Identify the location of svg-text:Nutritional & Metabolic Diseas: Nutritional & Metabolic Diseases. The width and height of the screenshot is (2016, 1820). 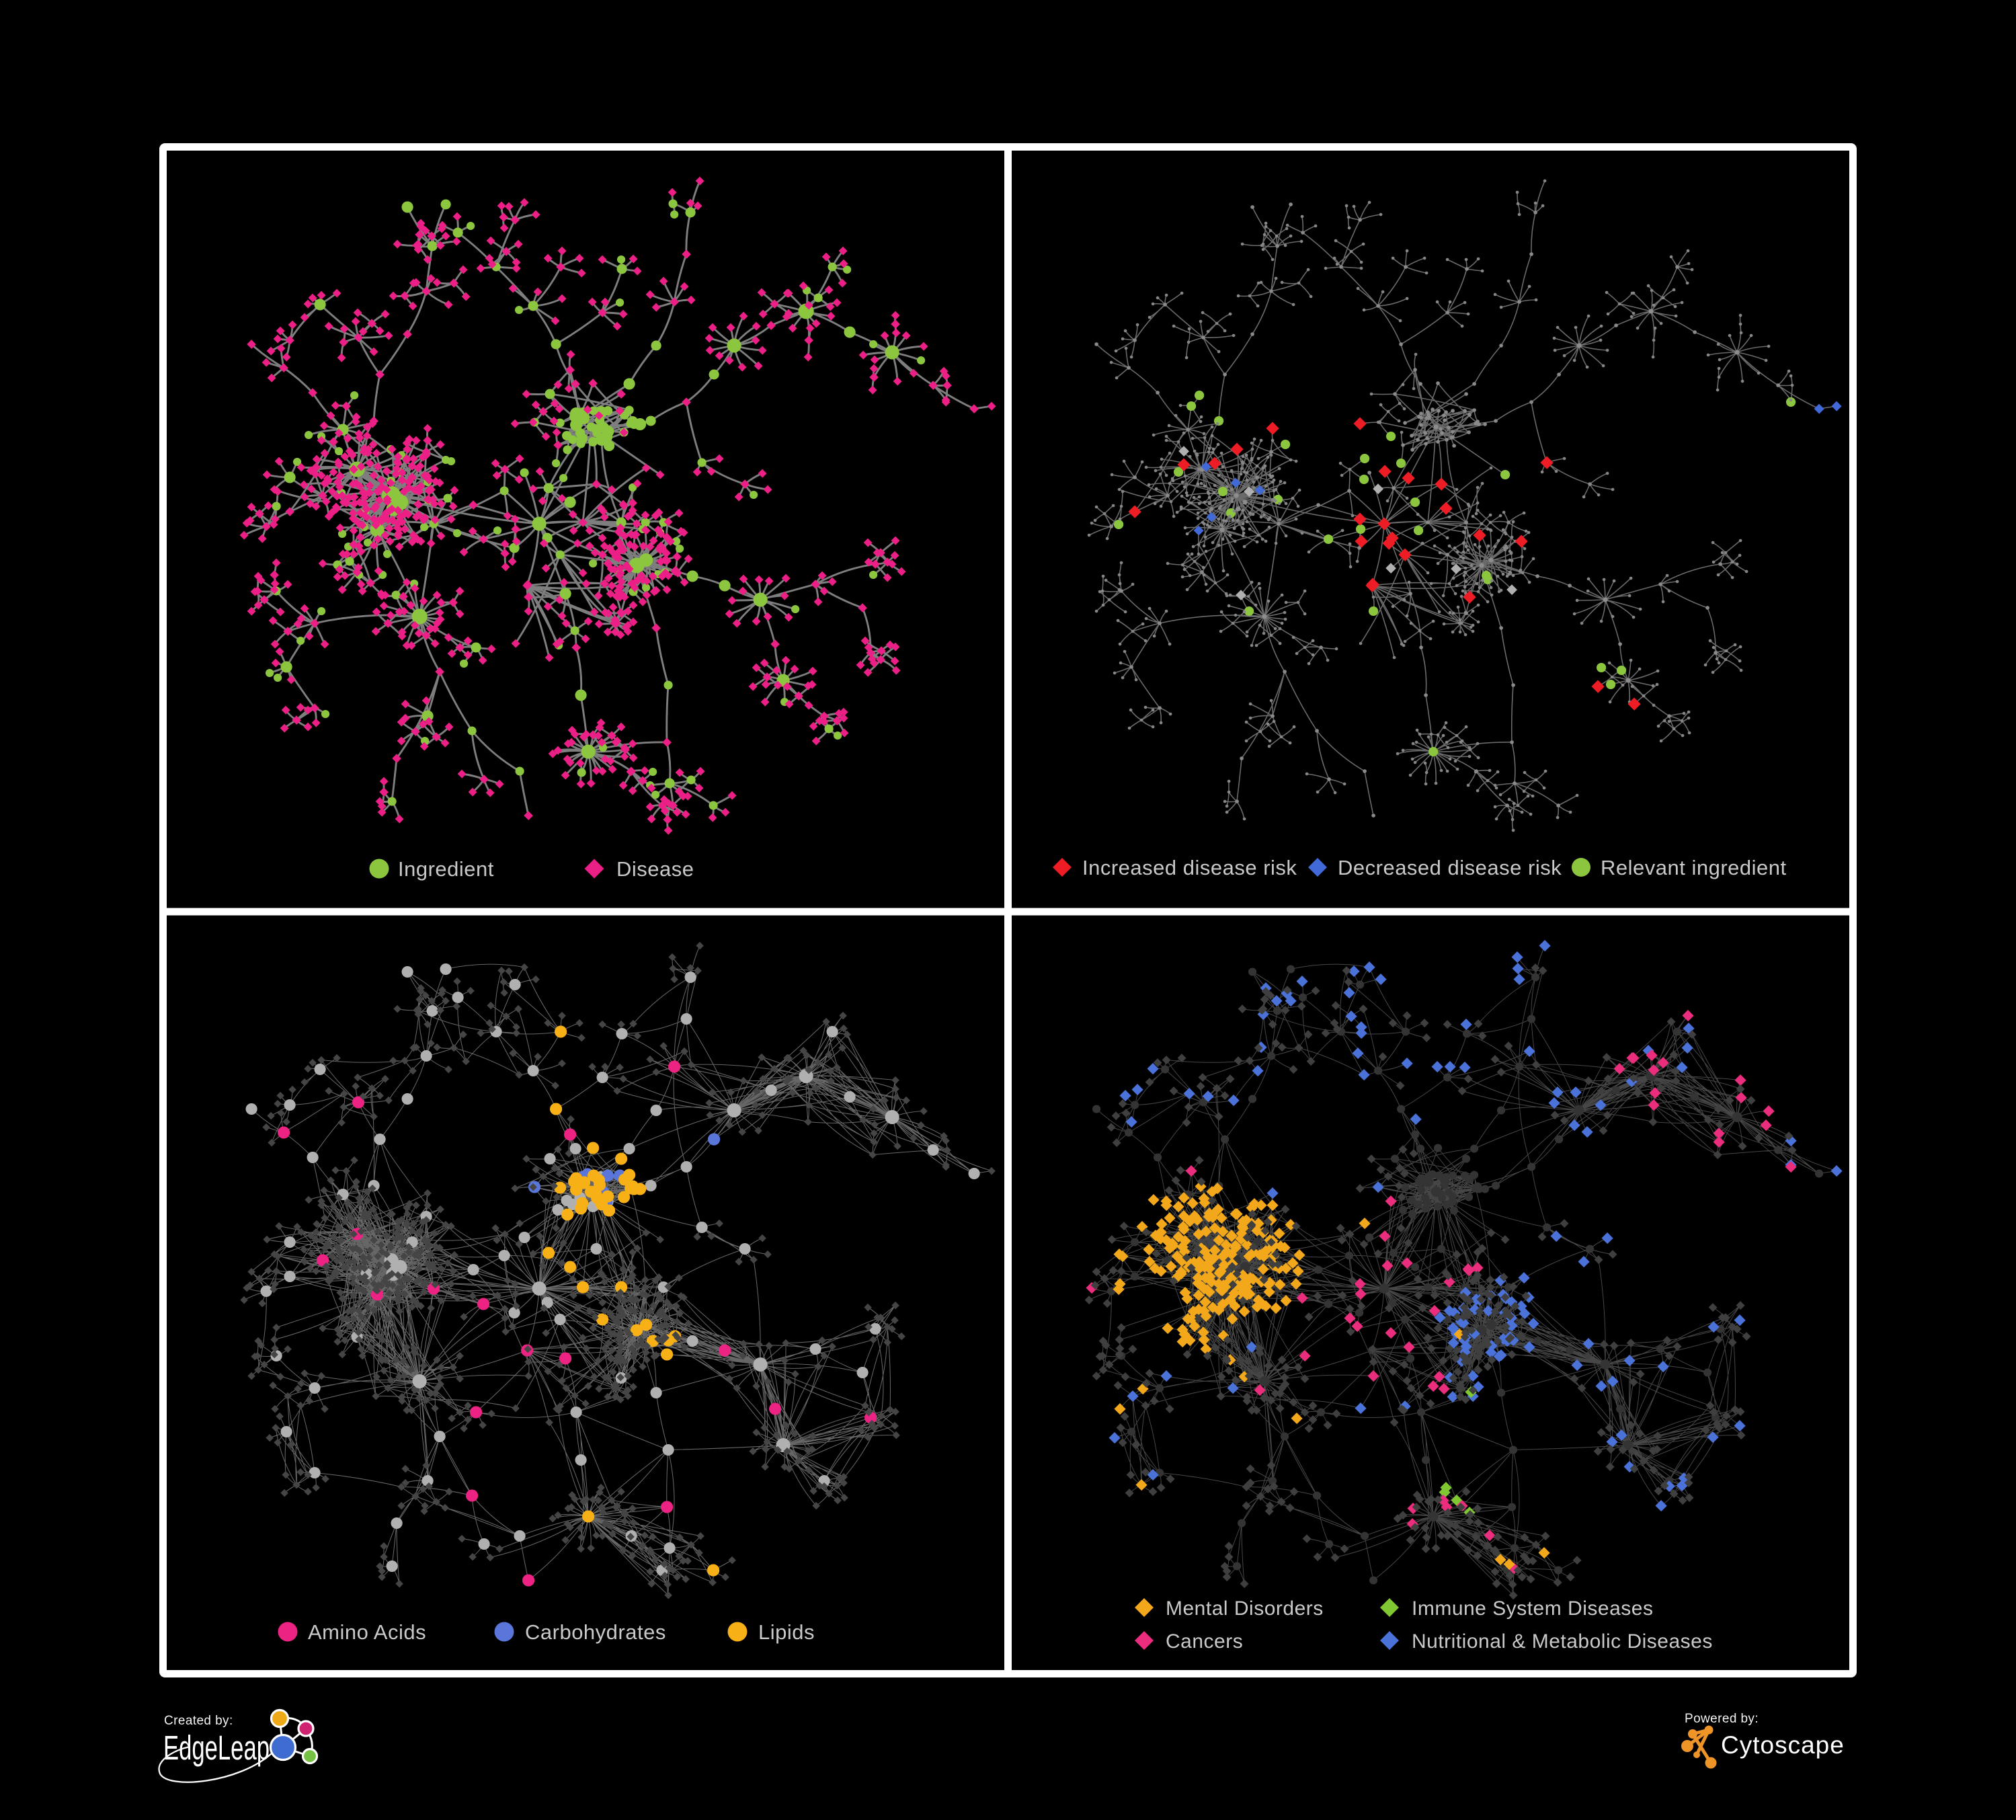
(1562, 1641).